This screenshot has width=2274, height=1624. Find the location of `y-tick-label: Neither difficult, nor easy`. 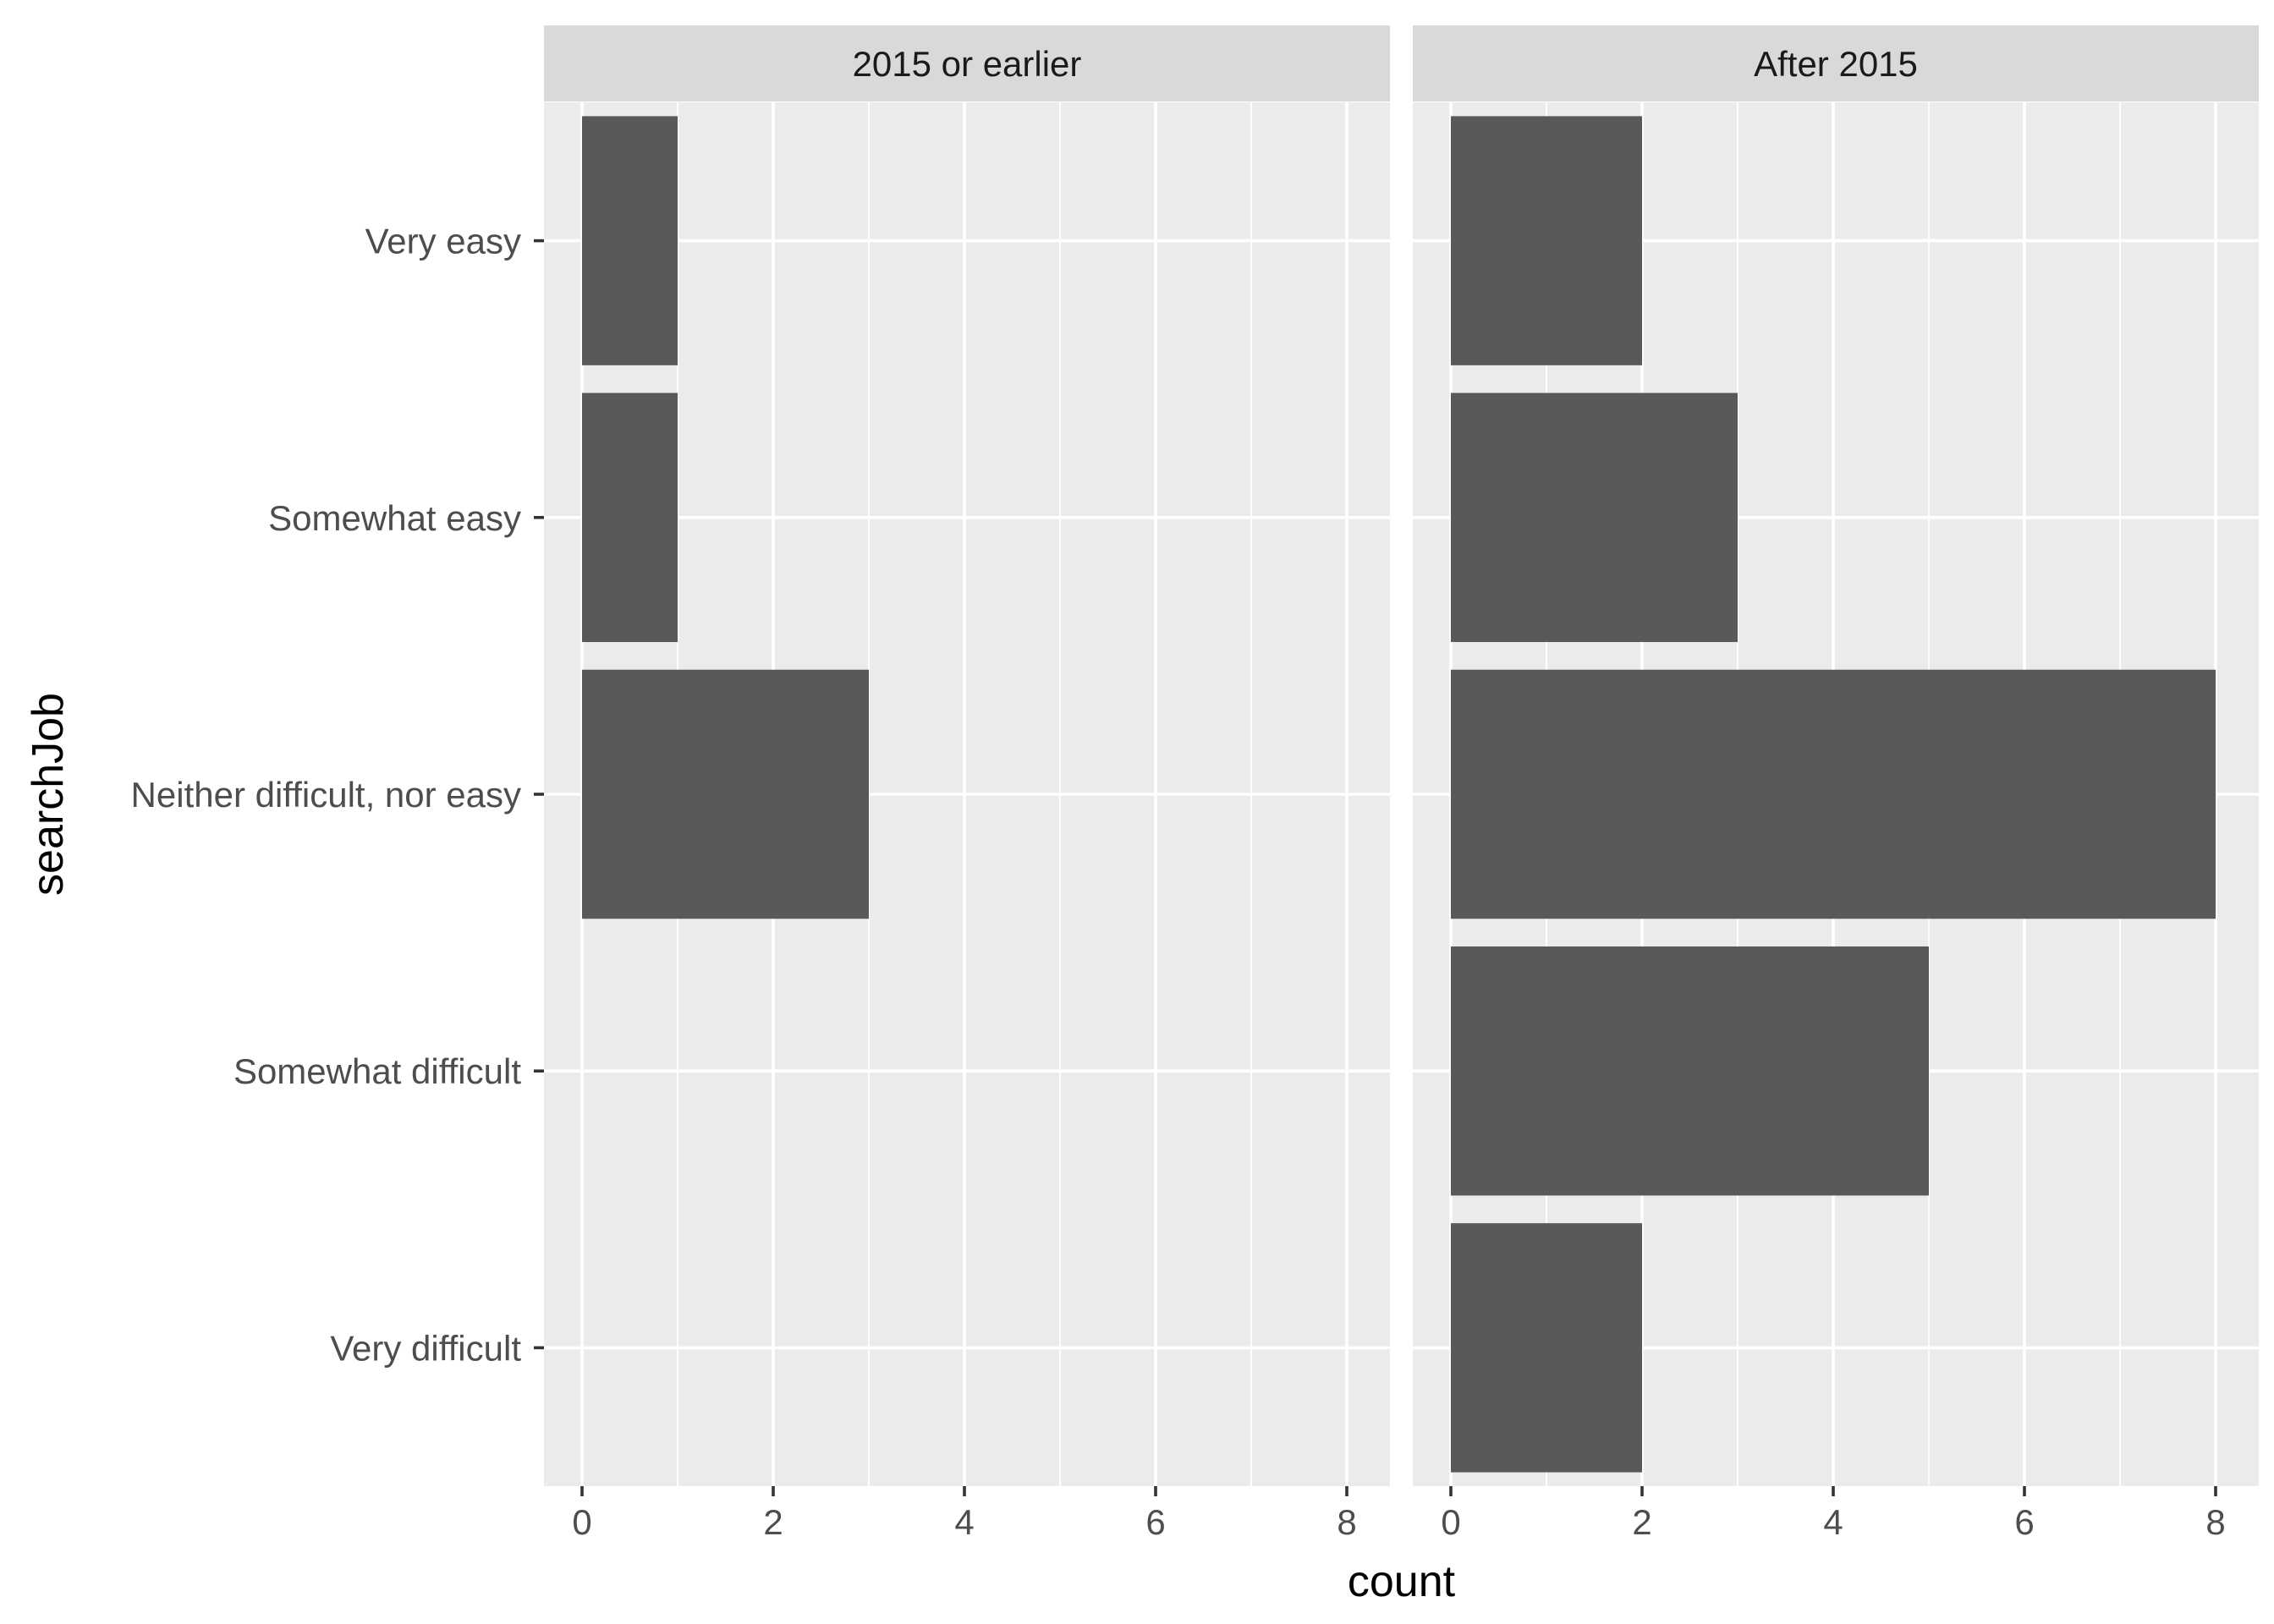

y-tick-label: Neither difficult, nor easy is located at coordinates (326, 795).